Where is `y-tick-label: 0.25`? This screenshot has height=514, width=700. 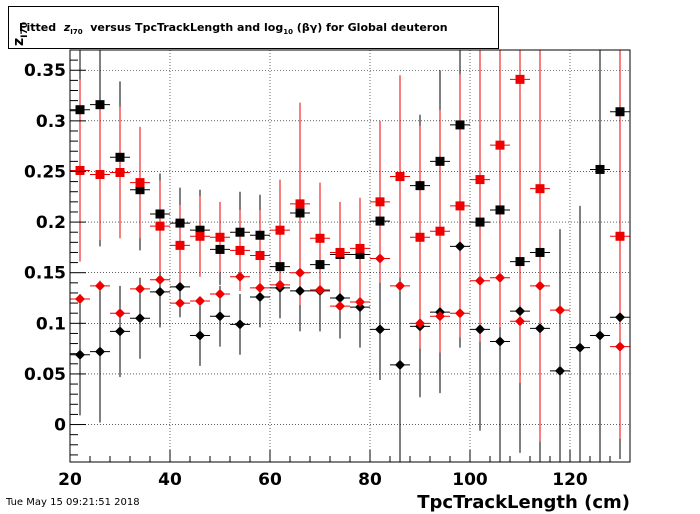 y-tick-label: 0.25 is located at coordinates (45, 172).